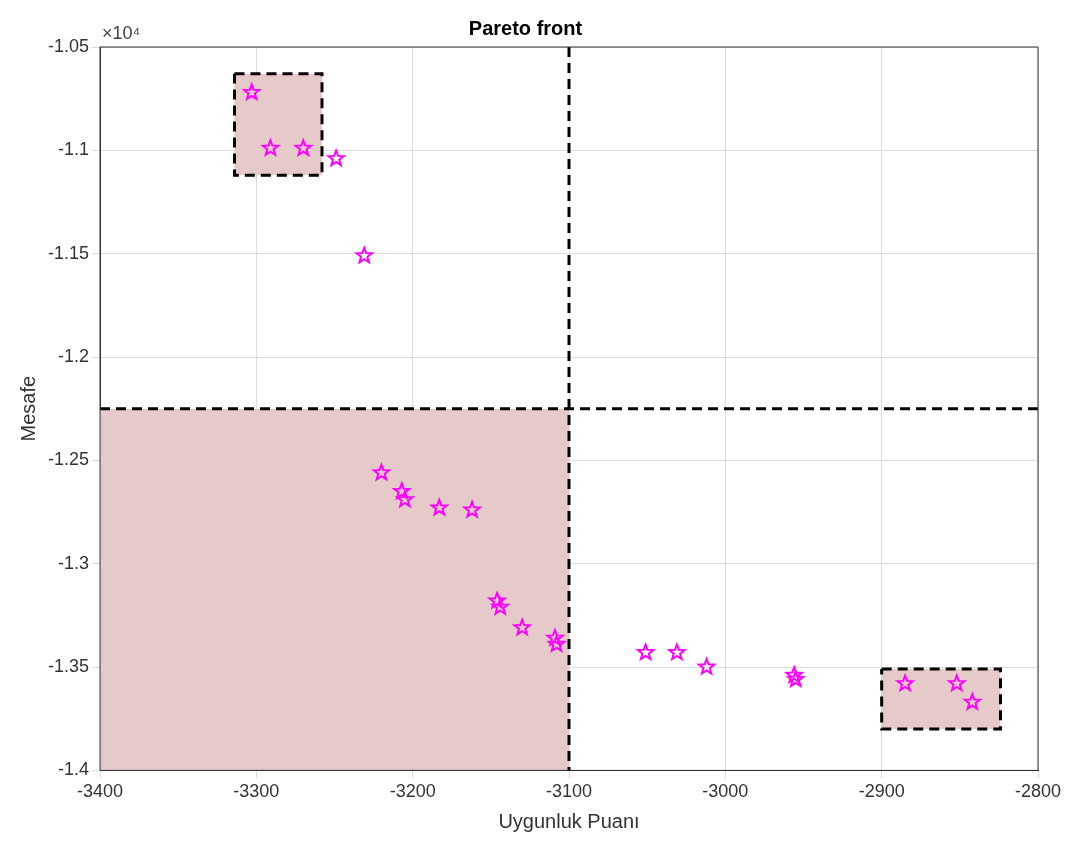  I want to click on y-tick-label: -1.2, so click(74, 356).